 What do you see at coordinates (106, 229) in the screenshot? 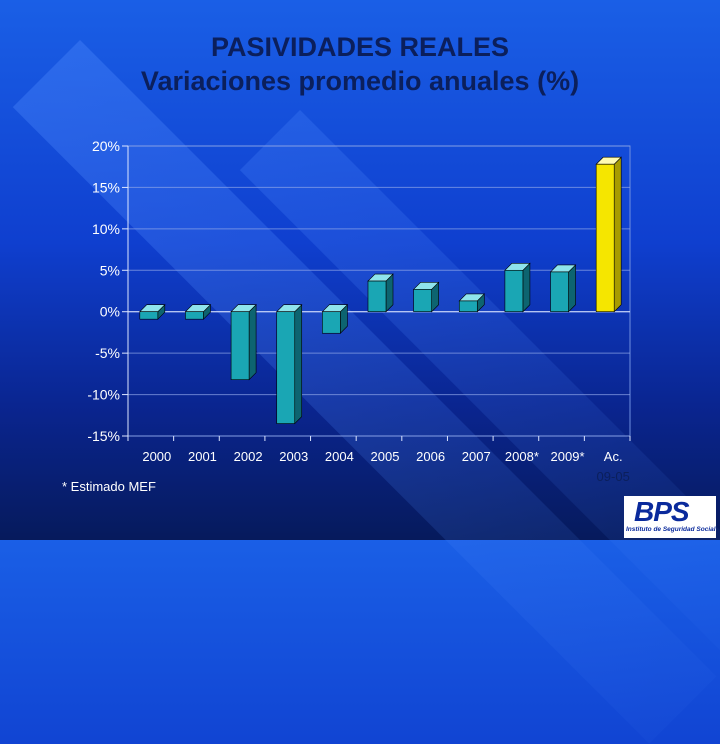
I see `y-tick-label: 10%` at bounding box center [106, 229].